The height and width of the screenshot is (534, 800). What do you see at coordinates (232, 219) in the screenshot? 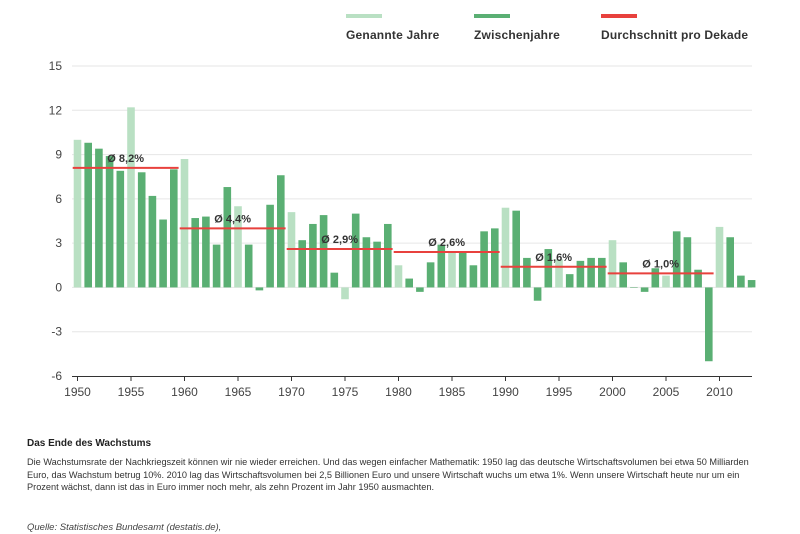
I see `decade-average-label: Ø 4,4%` at bounding box center [232, 219].